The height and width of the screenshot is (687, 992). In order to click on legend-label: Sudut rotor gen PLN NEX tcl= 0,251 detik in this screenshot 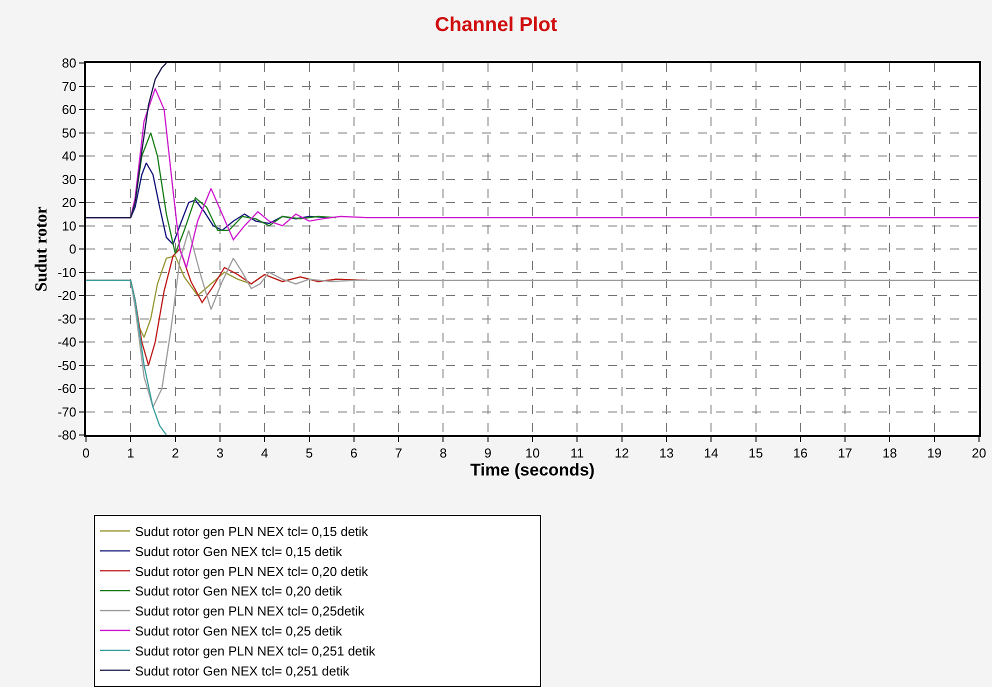, I will do `click(255, 650)`.